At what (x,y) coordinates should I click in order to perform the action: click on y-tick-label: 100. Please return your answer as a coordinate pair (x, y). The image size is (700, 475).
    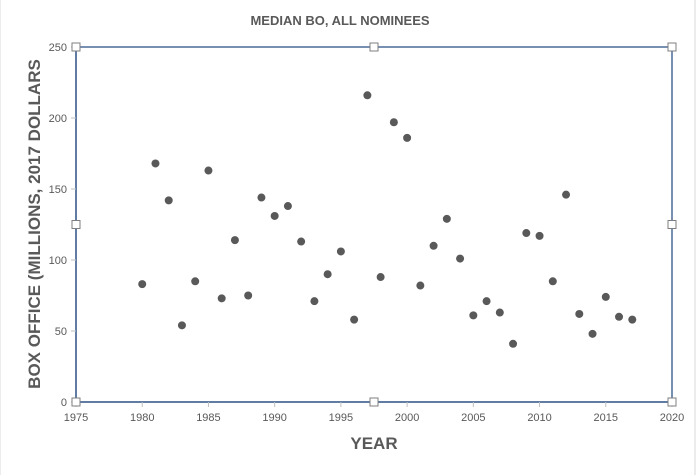
    Looking at the image, I should click on (58, 261).